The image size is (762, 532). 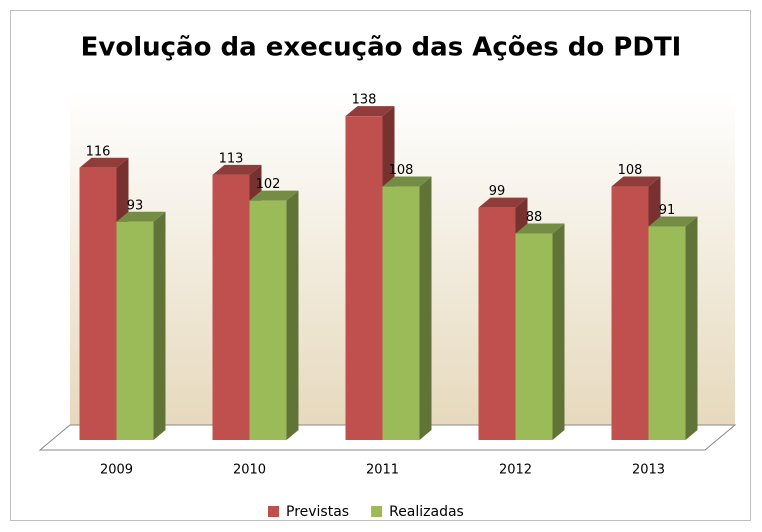 What do you see at coordinates (268, 184) in the screenshot?
I see `value-label: 102` at bounding box center [268, 184].